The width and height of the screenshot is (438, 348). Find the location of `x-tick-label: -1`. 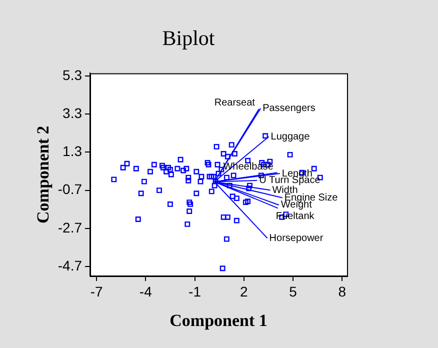

x-tick-label: -1 is located at coordinates (195, 291).